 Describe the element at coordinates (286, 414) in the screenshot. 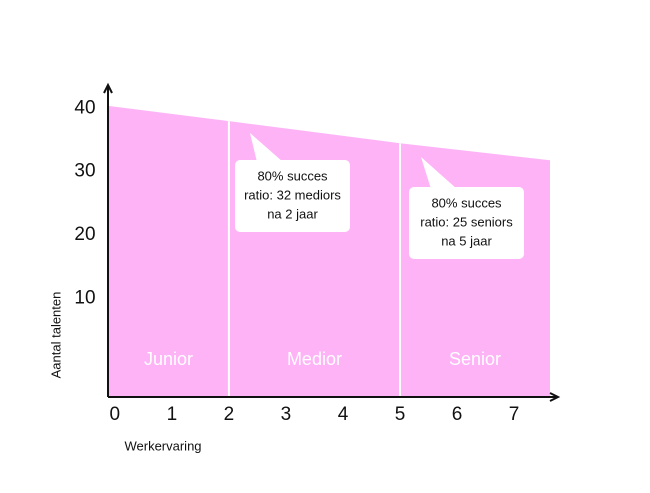

I see `x-tick-label: 3` at that location.